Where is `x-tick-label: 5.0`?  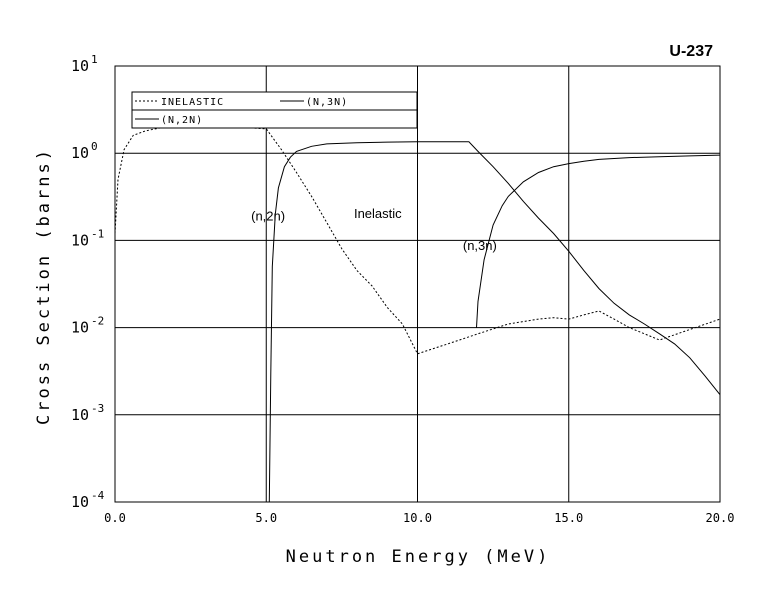
x-tick-label: 5.0 is located at coordinates (266, 518).